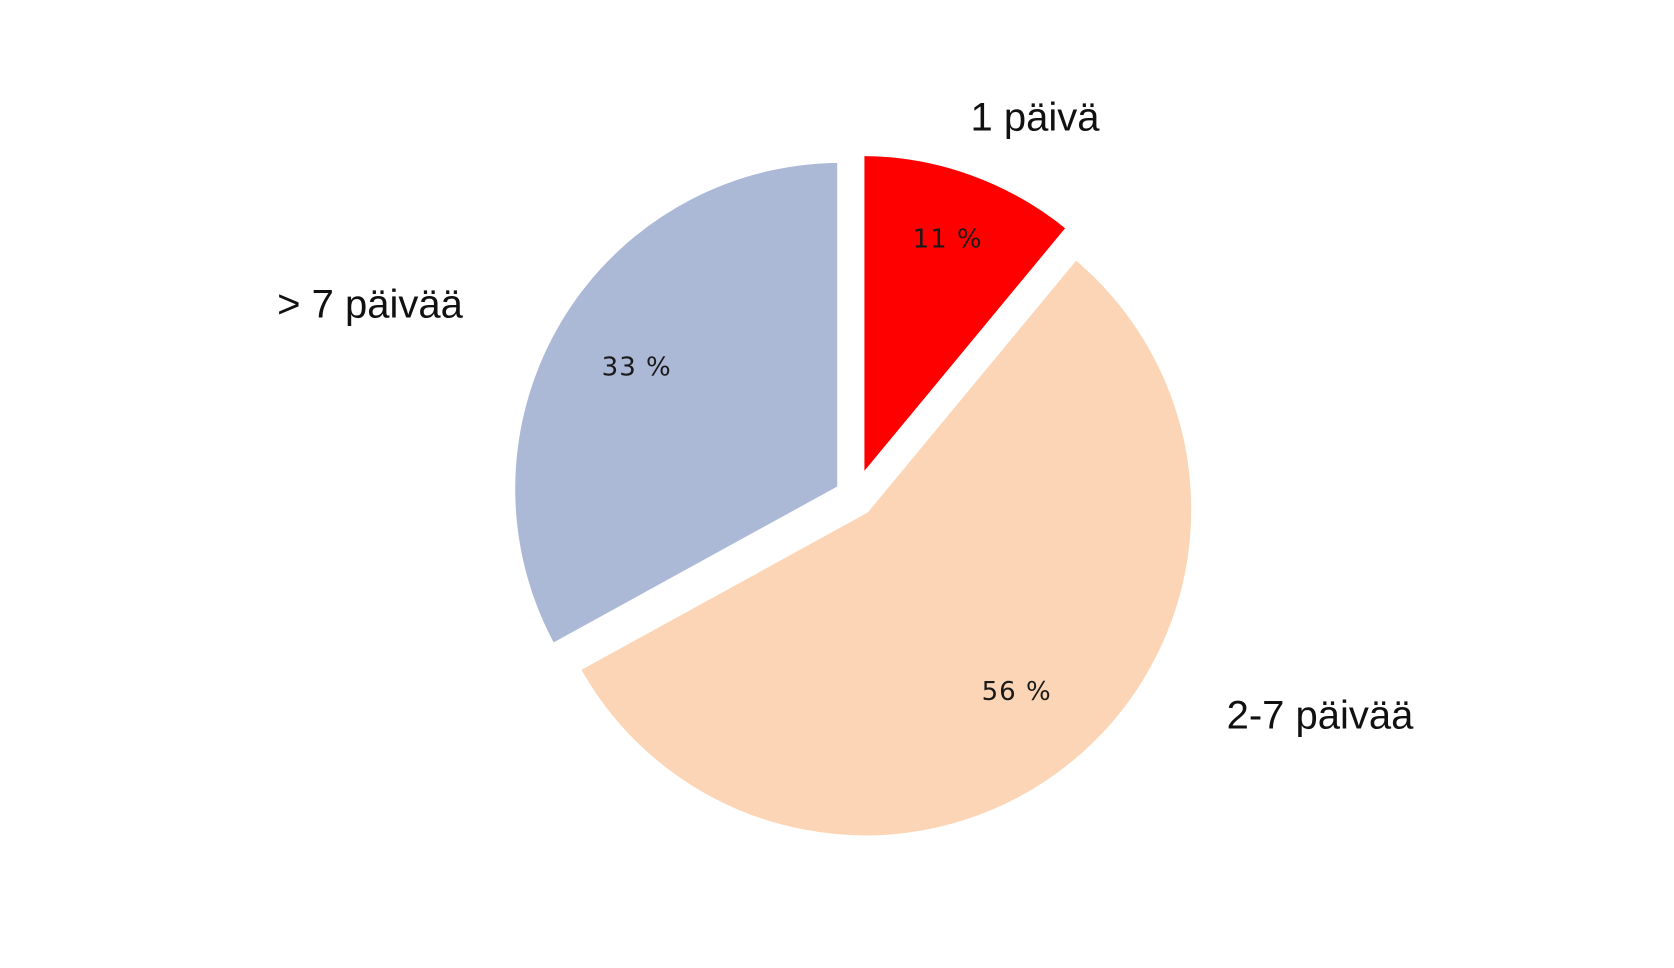  What do you see at coordinates (1321, 716) in the screenshot?
I see `category-label-2-7-paivaa: 2-7 päivää` at bounding box center [1321, 716].